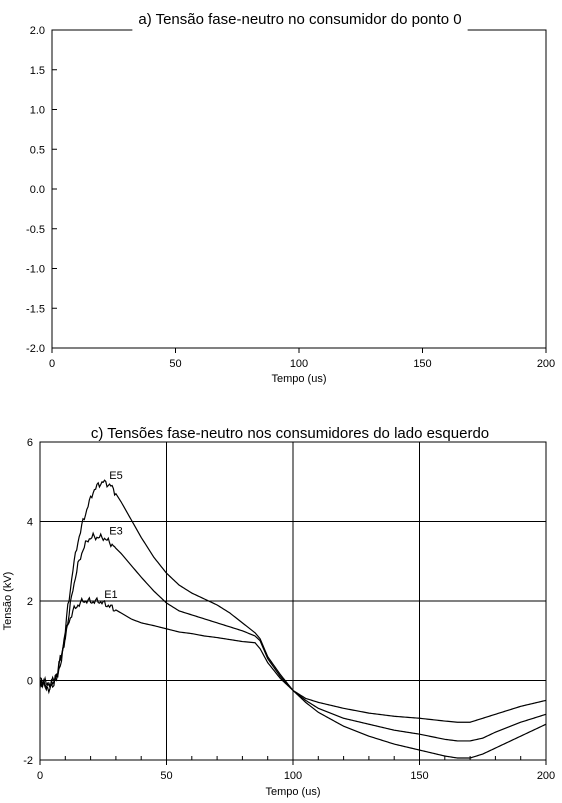 This screenshot has width=562, height=803. Describe the element at coordinates (115, 531) in the screenshot. I see `series-label-e3: E3` at that location.